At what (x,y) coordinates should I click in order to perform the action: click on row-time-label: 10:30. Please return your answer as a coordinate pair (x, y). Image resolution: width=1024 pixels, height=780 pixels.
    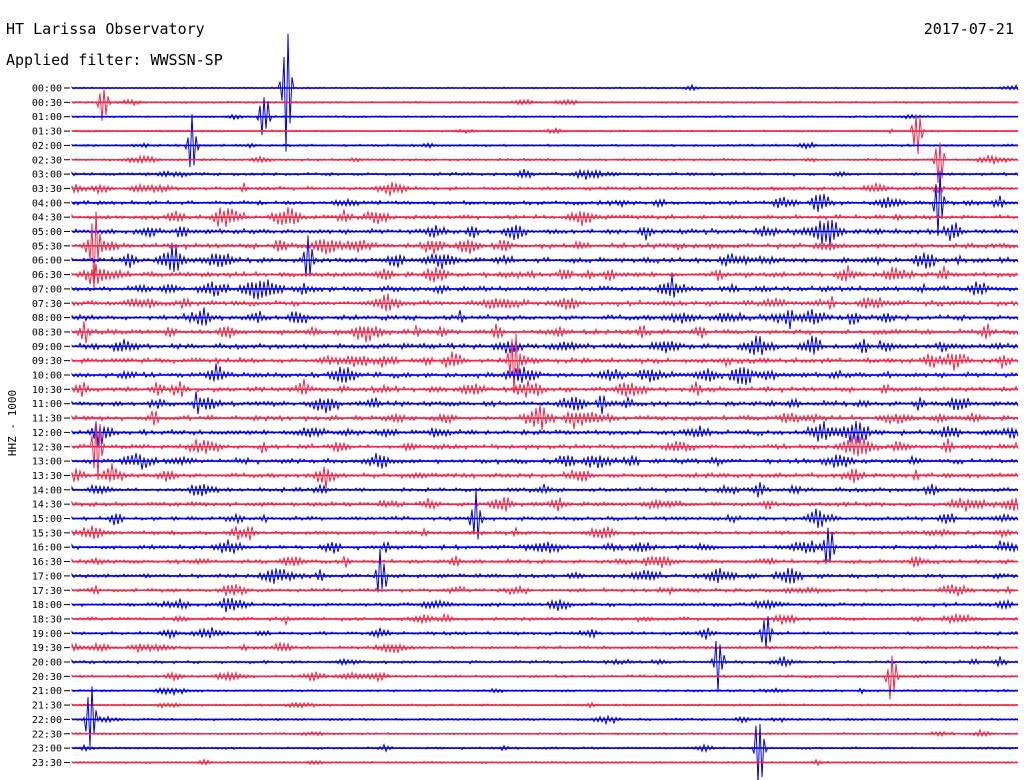
    Looking at the image, I should click on (47, 390).